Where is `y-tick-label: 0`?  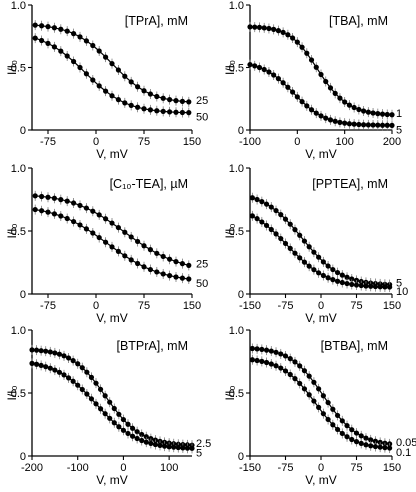
y-tick-label: 0 is located at coordinates (241, 295).